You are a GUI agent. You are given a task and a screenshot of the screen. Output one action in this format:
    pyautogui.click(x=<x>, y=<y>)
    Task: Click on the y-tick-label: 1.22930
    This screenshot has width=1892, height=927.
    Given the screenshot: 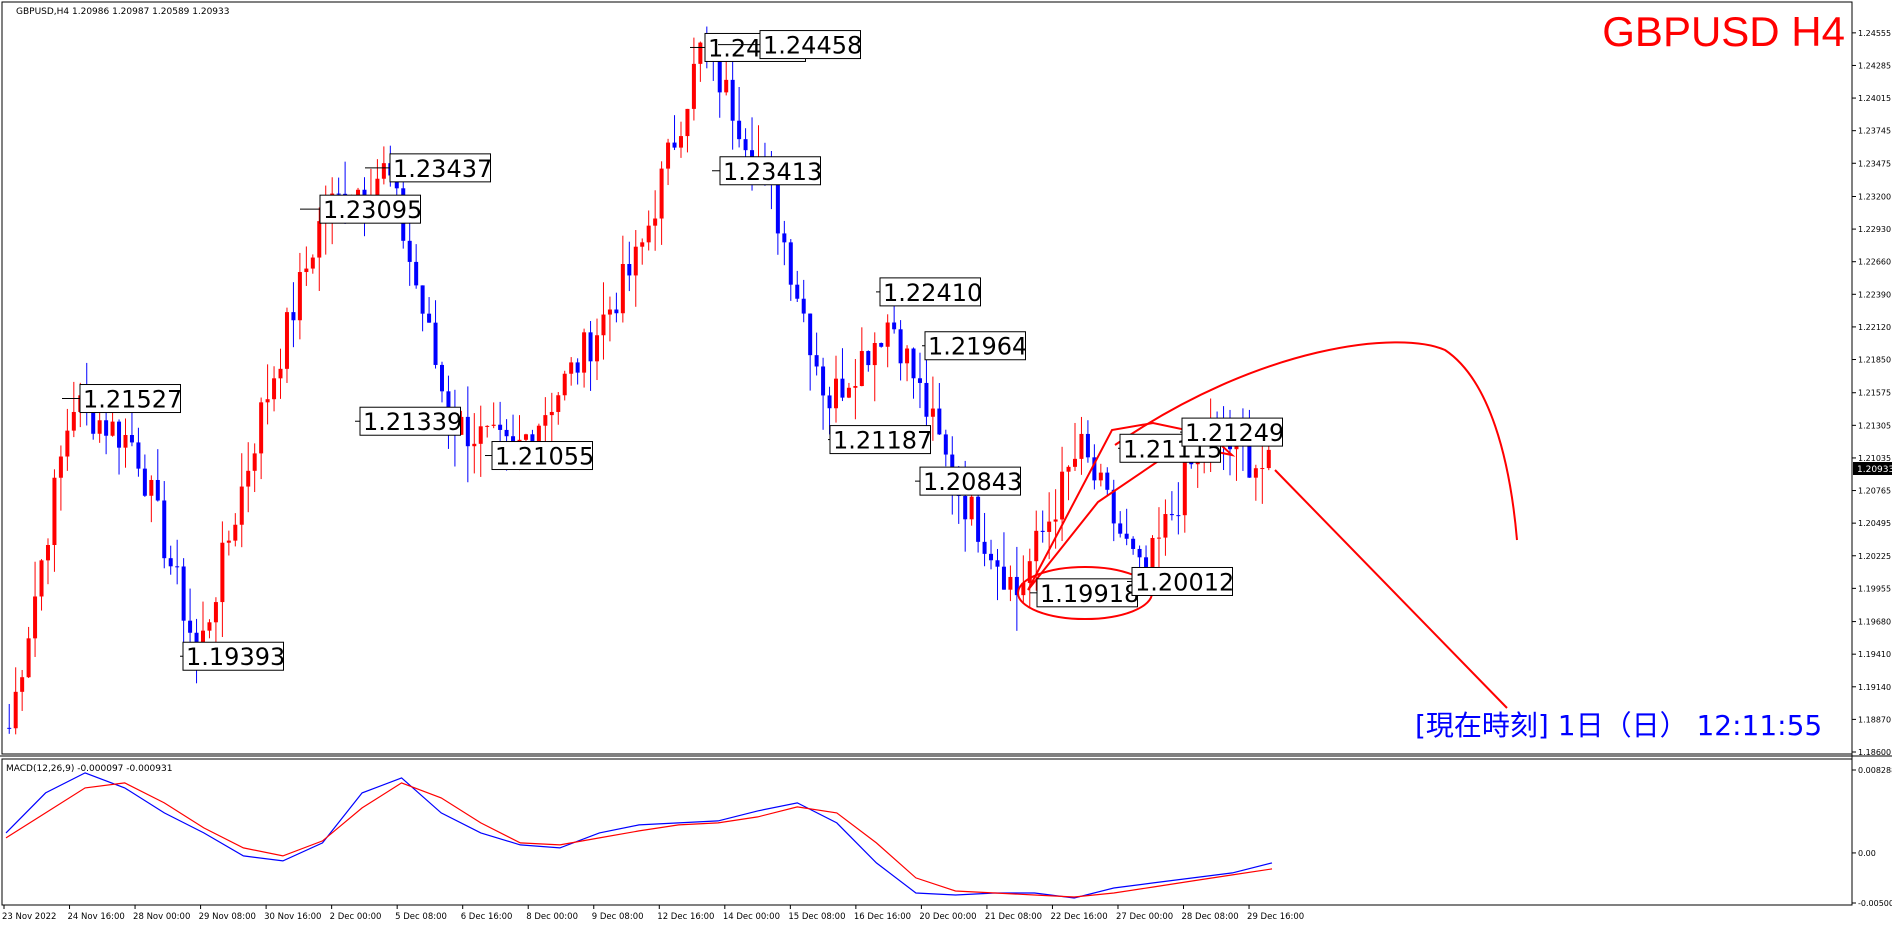 What is the action you would take?
    pyautogui.click(x=1874, y=229)
    